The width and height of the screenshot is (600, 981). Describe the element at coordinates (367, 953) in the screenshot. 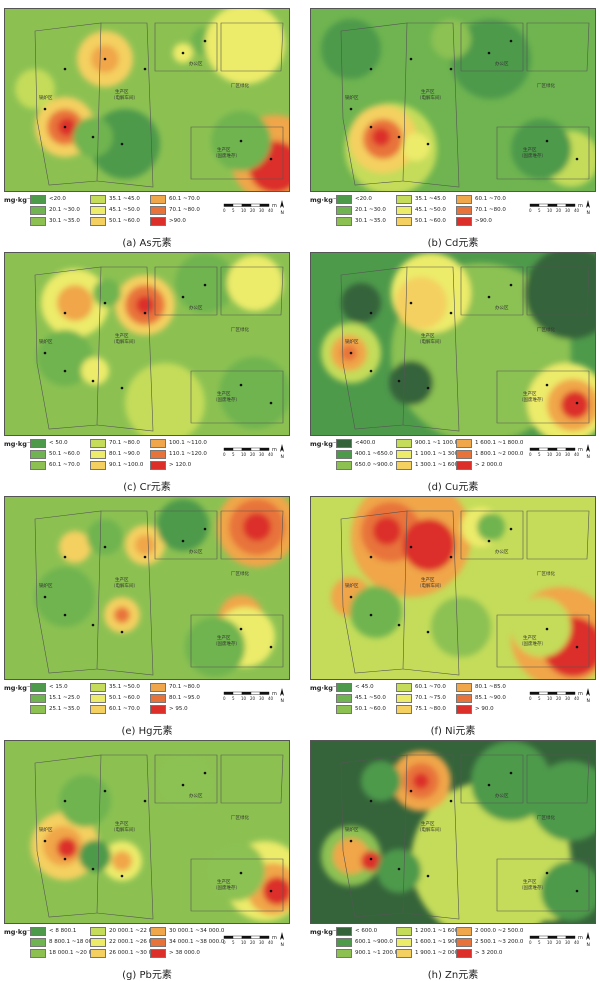

I see `legend-item: 900.1 ~1 200.0` at that location.